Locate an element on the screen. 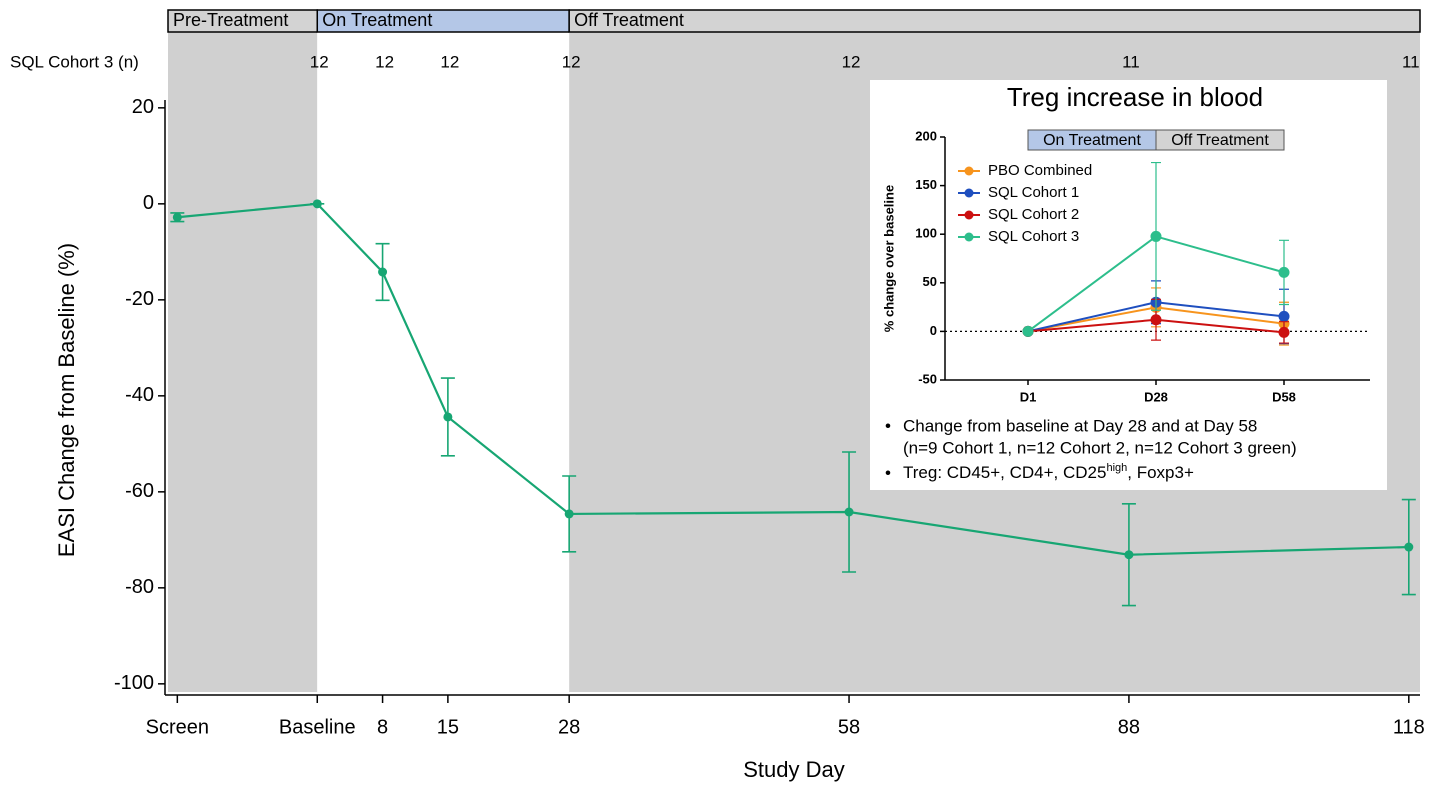  y-tick-label: -20 is located at coordinates (139, 299).